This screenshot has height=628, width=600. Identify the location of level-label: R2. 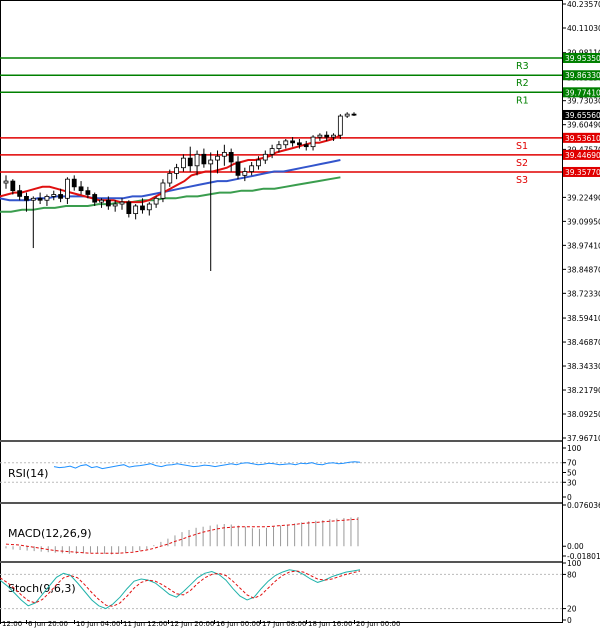
(522, 83).